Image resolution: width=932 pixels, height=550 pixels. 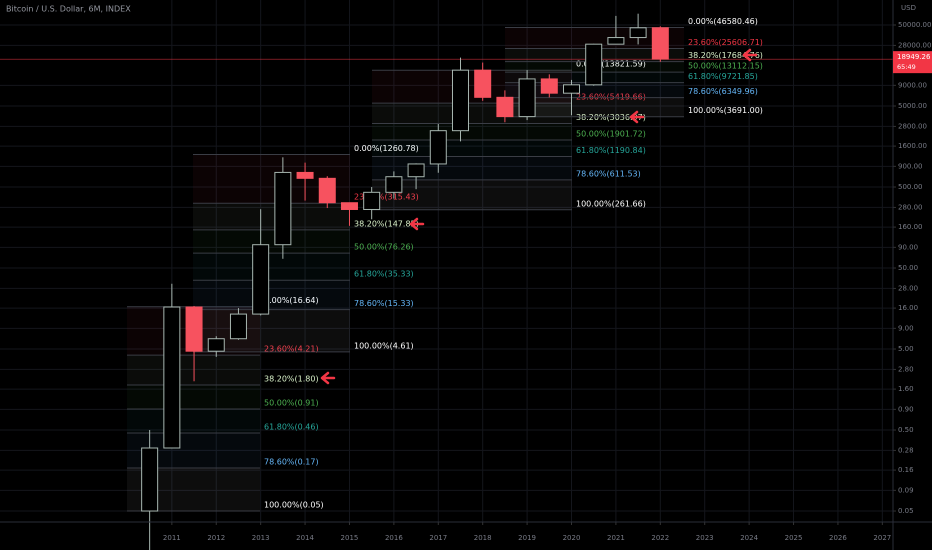 I want to click on fib-label: 0.00%(46580.46), so click(x=723, y=21).